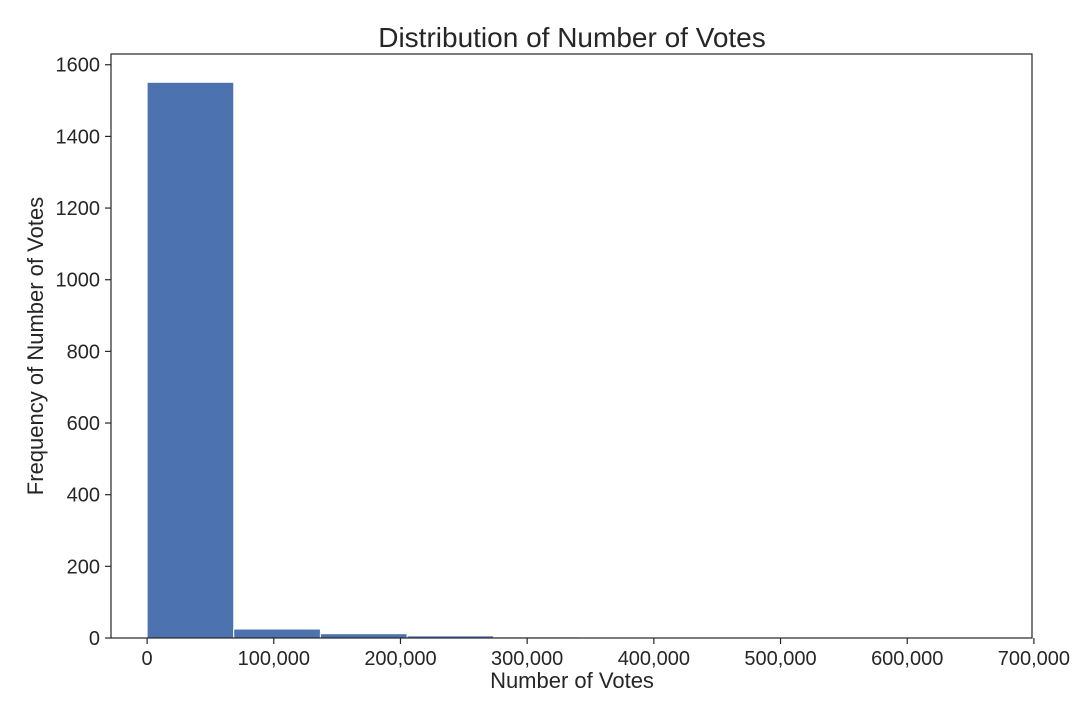 The image size is (1080, 720). I want to click on x-axis-title: Number of Votes, so click(572, 680).